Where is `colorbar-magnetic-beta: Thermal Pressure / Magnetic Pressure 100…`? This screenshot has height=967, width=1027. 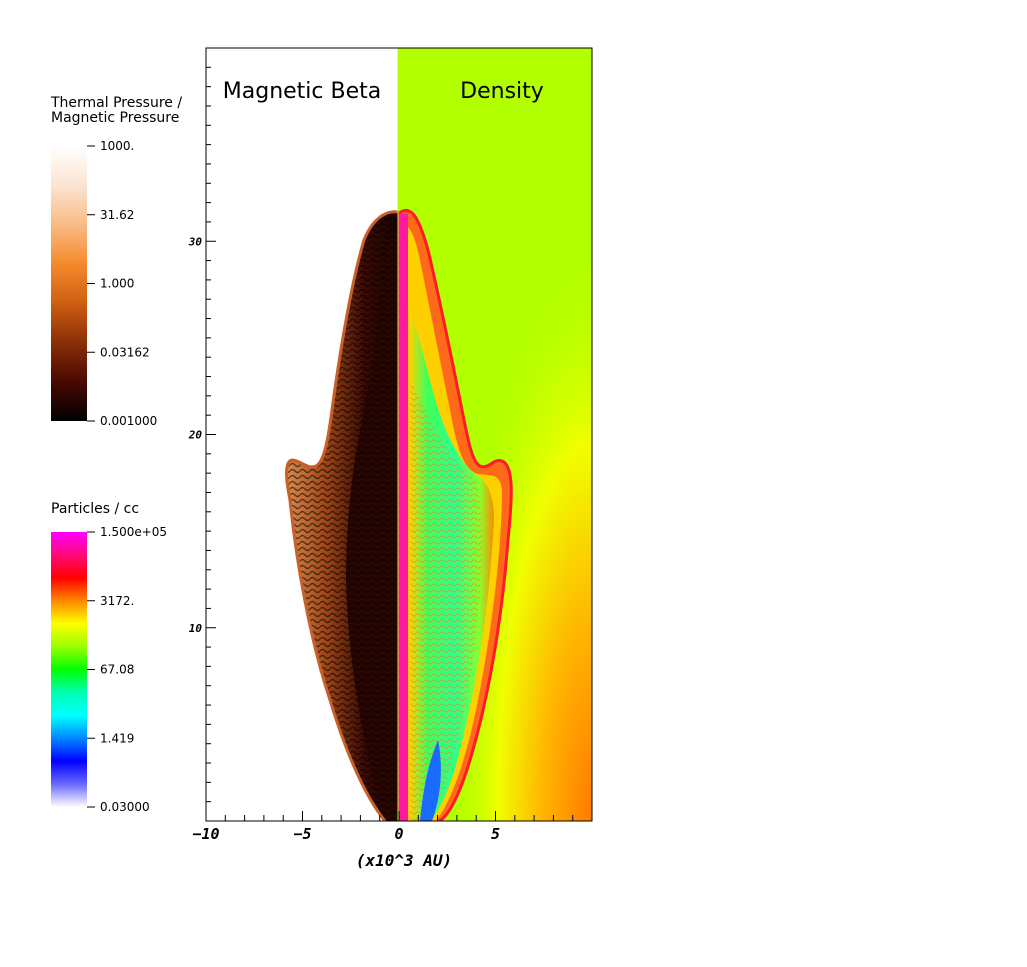
colorbar-magnetic-beta: Thermal Pressure / Magnetic Pressure 100… is located at coordinates (116, 261).